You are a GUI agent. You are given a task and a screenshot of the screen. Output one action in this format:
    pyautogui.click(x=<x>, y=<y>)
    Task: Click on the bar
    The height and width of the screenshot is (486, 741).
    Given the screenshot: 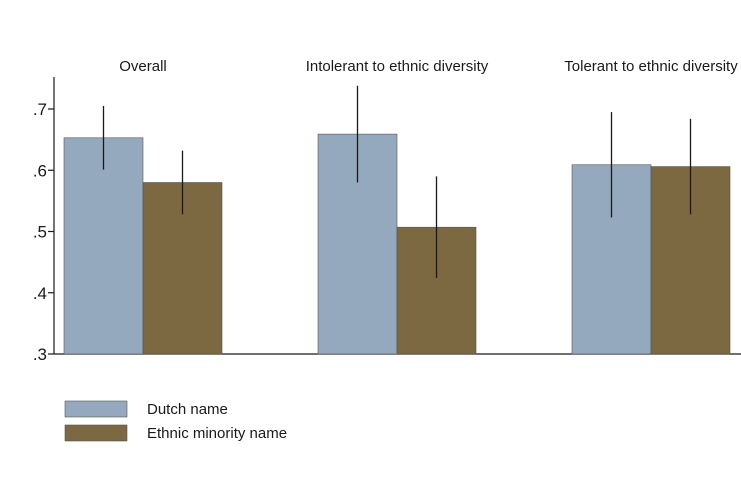 What is the action you would take?
    pyautogui.click(x=103, y=246)
    